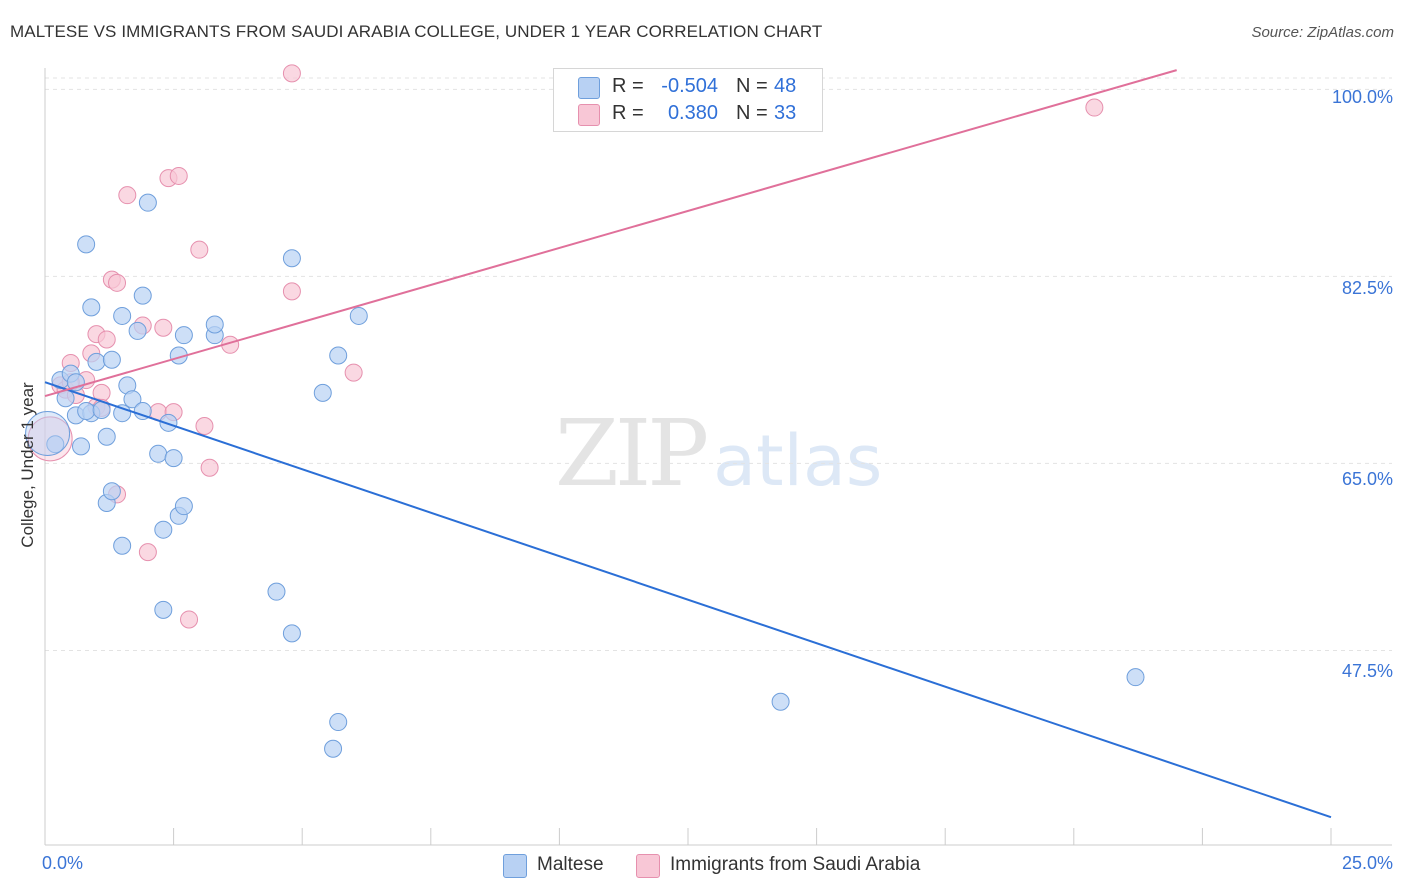  I want to click on source-label: Source: ZipAtlas.com, so click(1322, 32).